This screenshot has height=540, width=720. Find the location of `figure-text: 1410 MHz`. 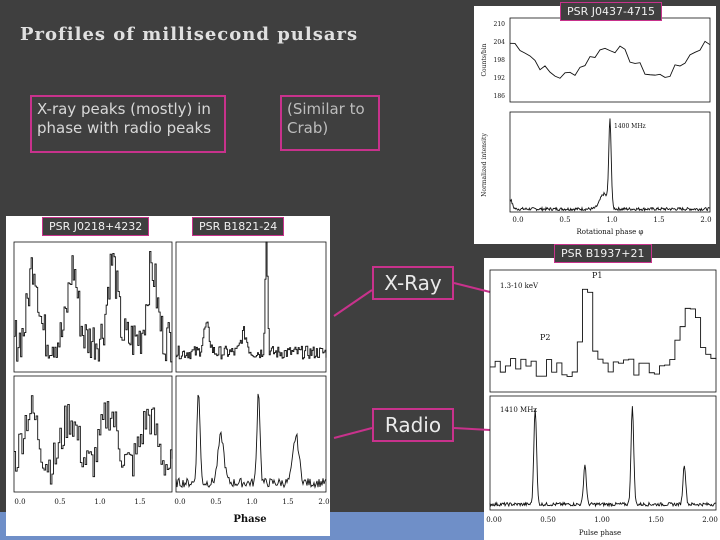

figure-text: 1410 MHz is located at coordinates (518, 410).